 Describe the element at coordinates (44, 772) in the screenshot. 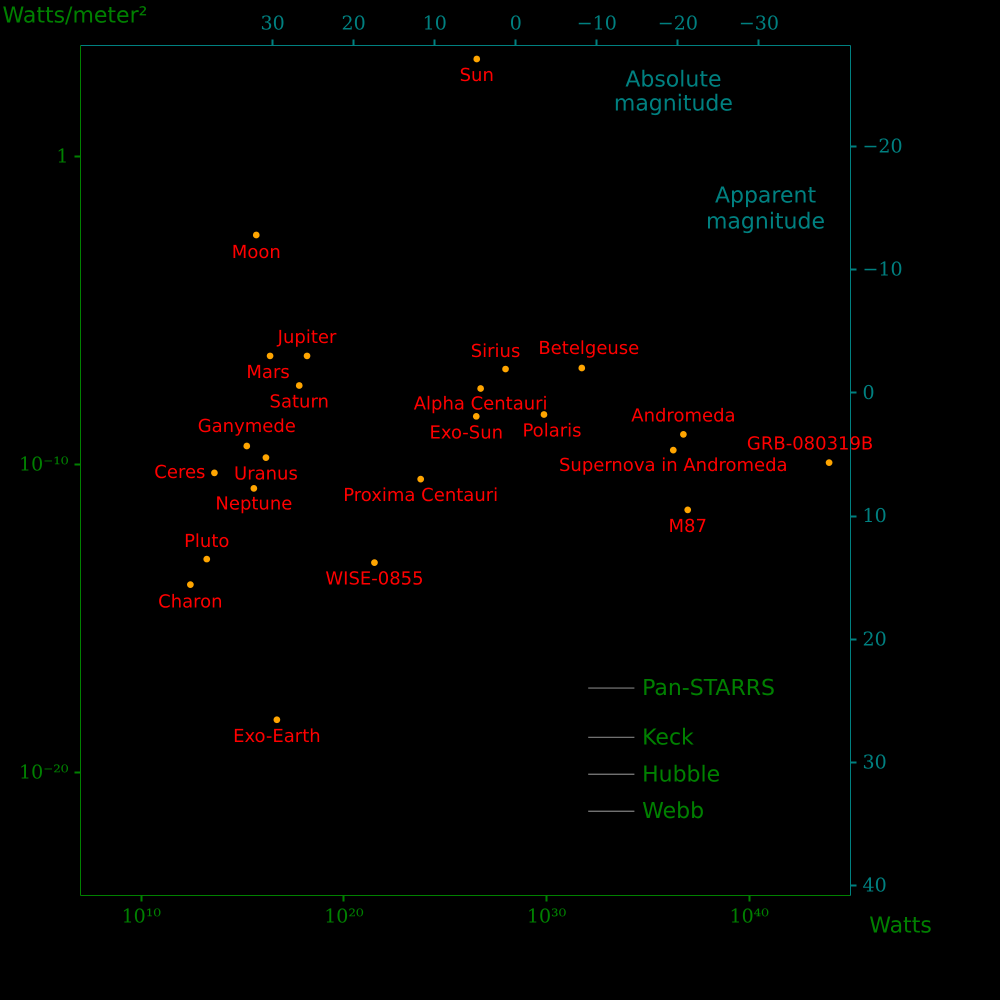

I see `y-tick-label: 10⁻²⁰` at that location.